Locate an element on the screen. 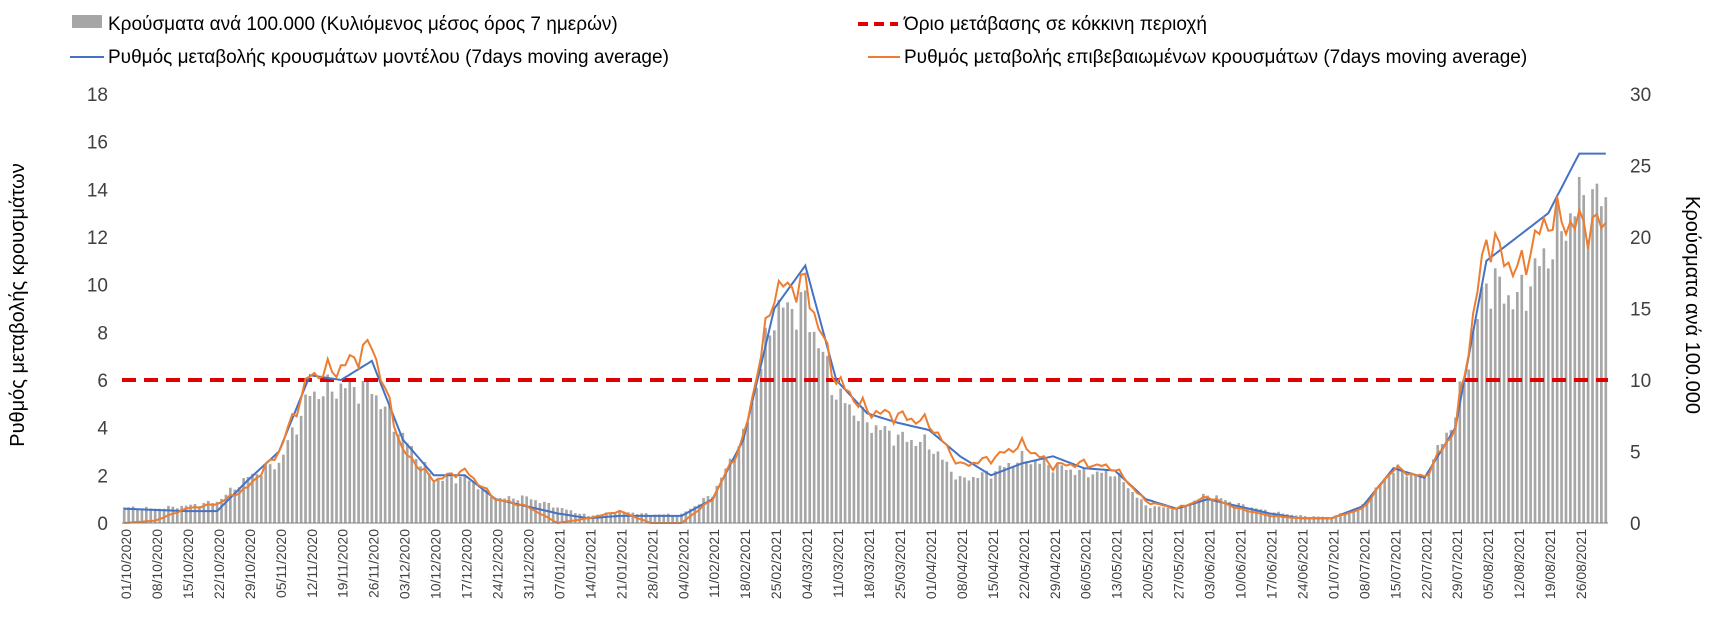  x-tick-label: 26/08/2021 is located at coordinates (1581, 564).